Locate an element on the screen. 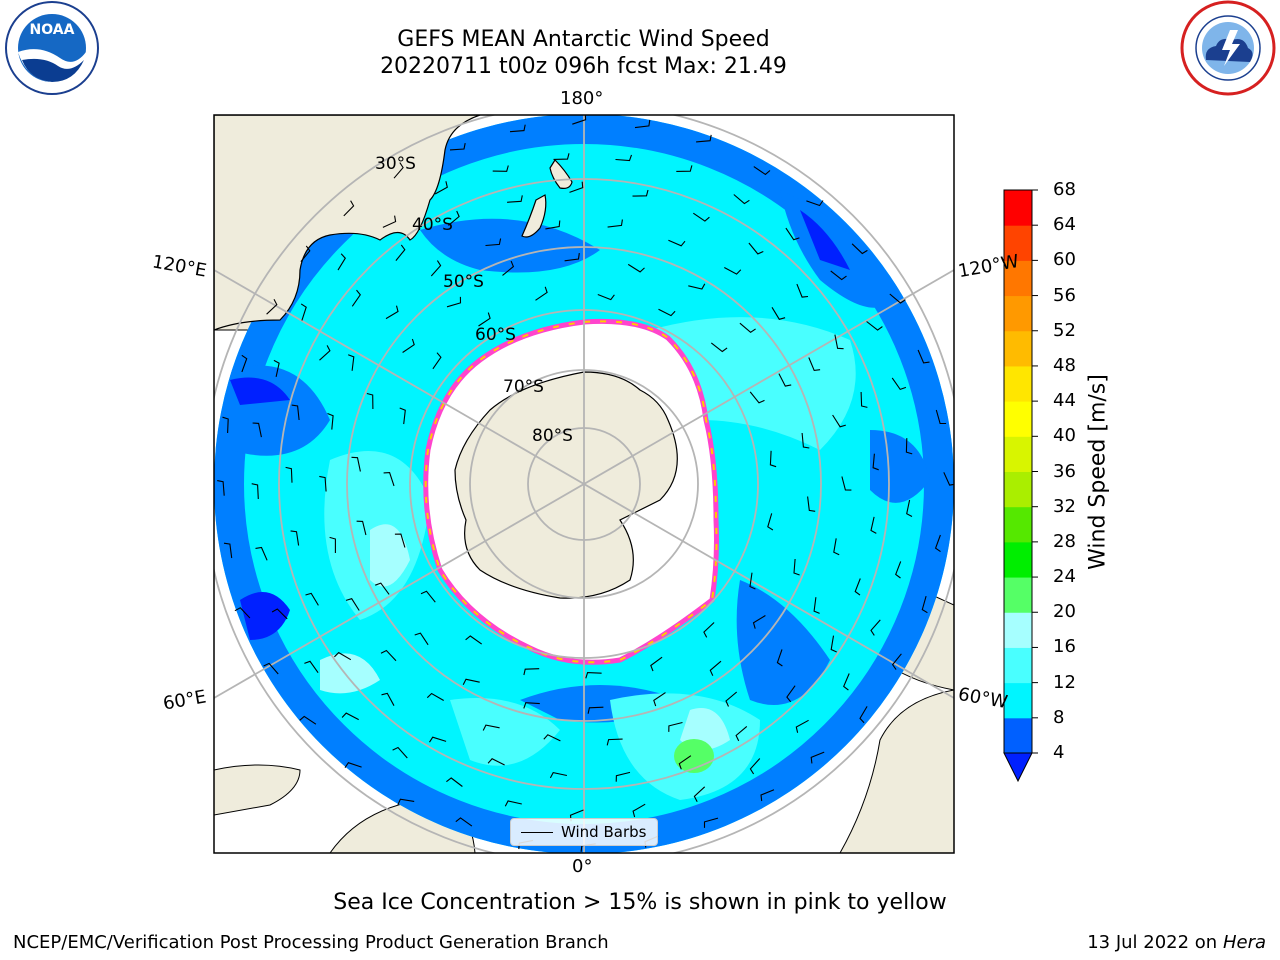  colorbar-tick-label: 68 is located at coordinates (1064, 189).